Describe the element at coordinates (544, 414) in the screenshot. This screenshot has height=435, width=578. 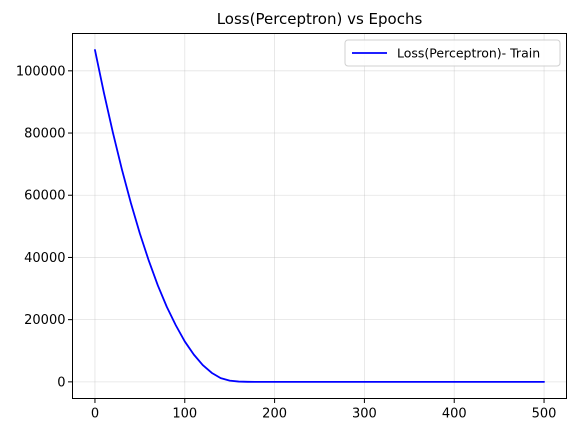
I see `x-tick-label: 500` at that location.